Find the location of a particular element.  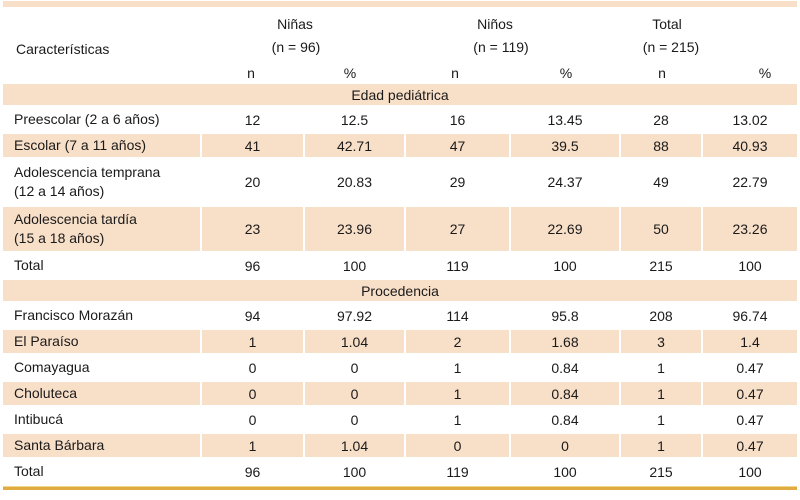

column-group-ninos: Niños is located at coordinates (495, 24).